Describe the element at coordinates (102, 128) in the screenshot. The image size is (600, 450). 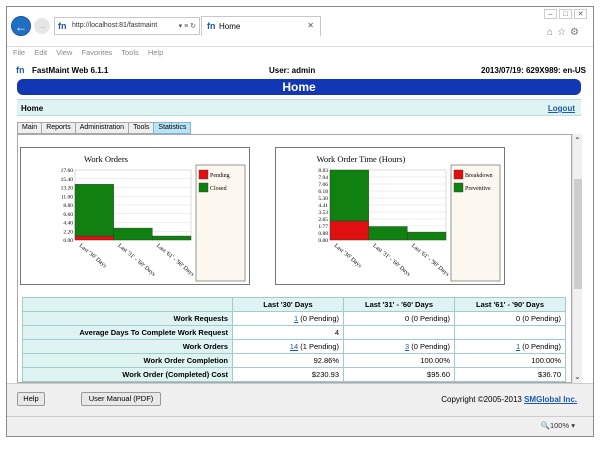
I see `tab-administration: Administration` at that location.